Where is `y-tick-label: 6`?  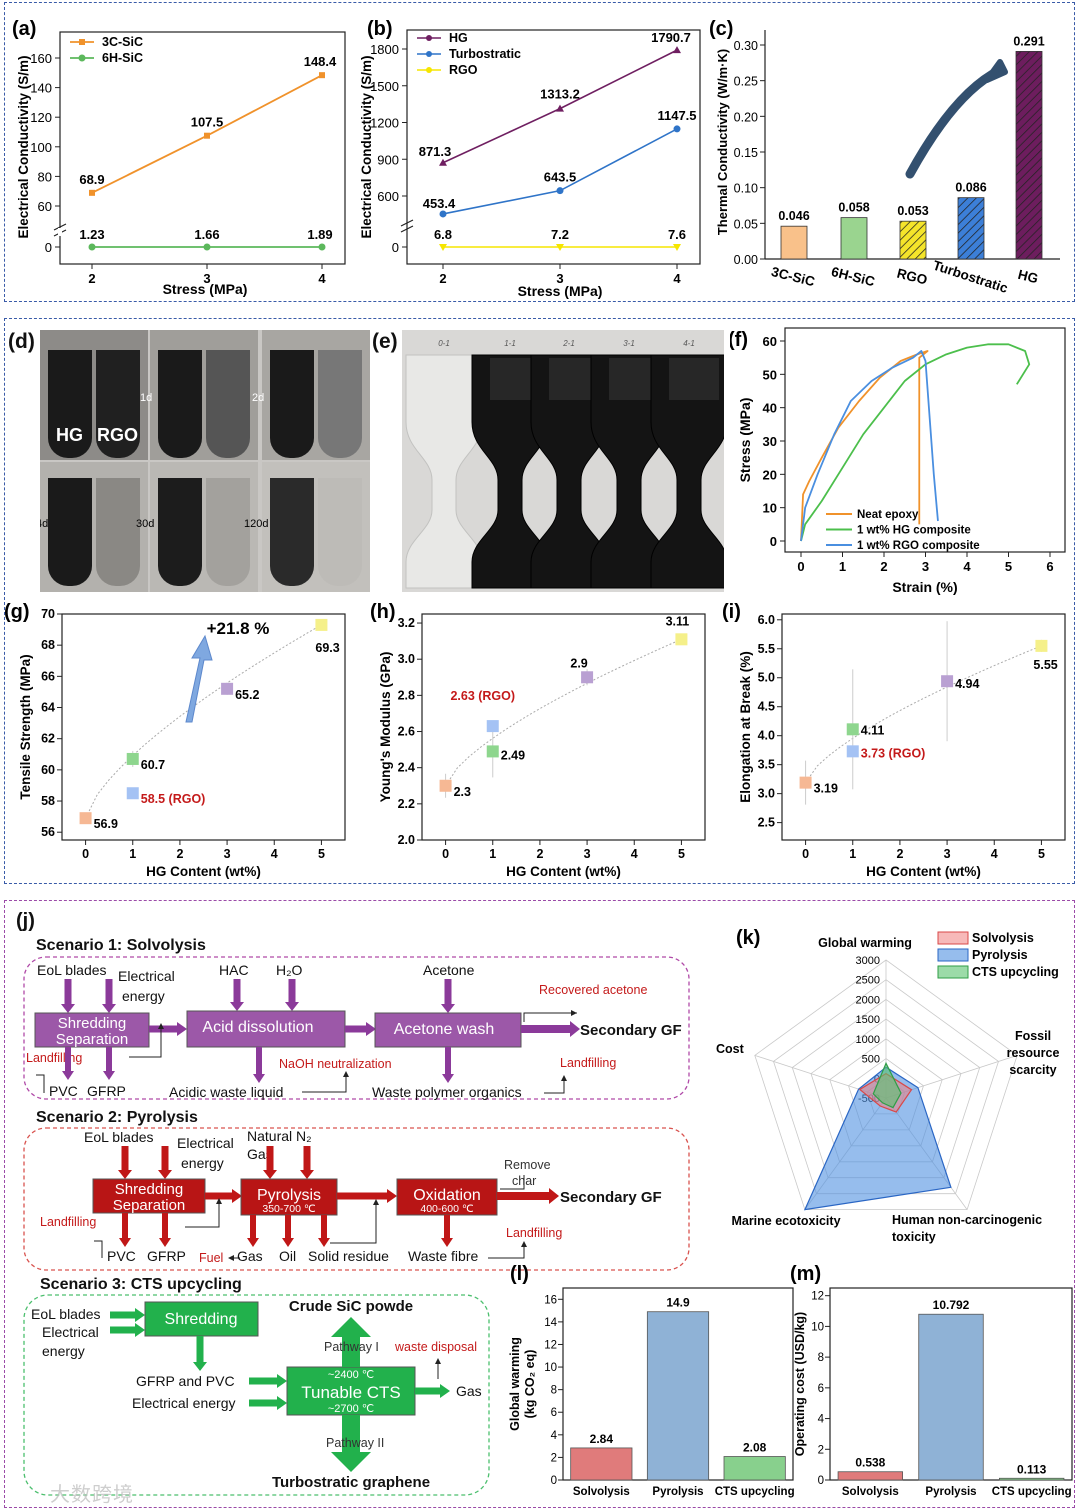
y-tick-label: 6 is located at coordinates (821, 1389).